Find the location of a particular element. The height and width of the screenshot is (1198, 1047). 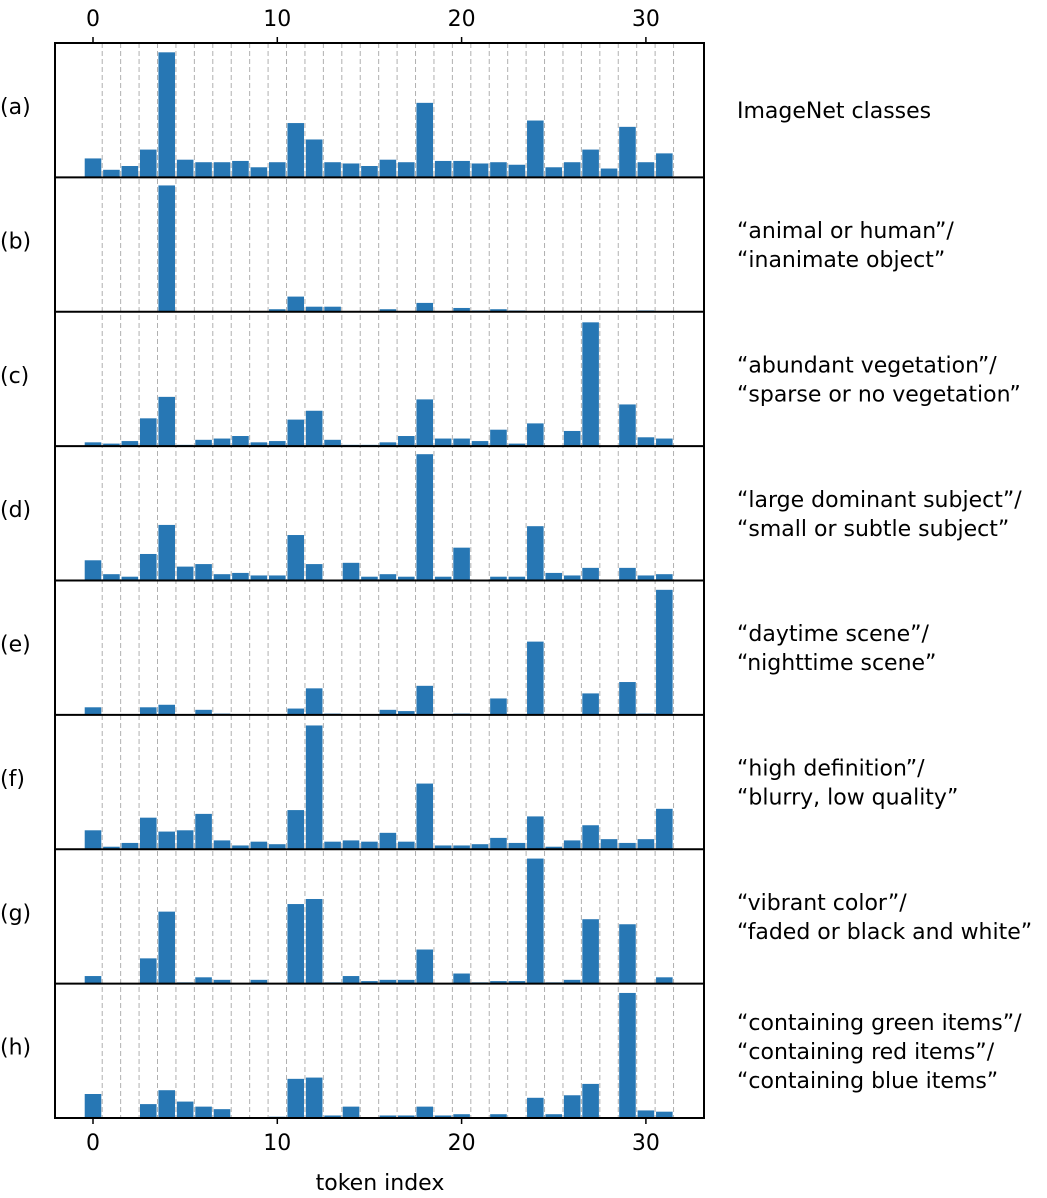

panel-description: “sparse or no vegetation” is located at coordinates (879, 394).